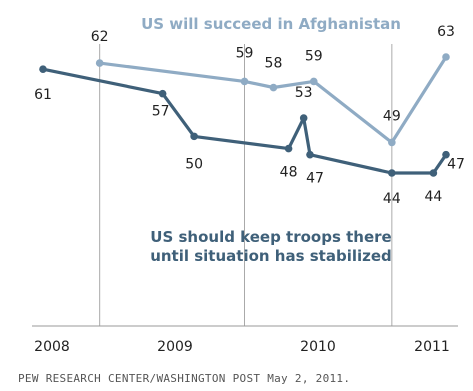  Describe the element at coordinates (304, 93) in the screenshot. I see `value-label-1-4: 53` at that location.